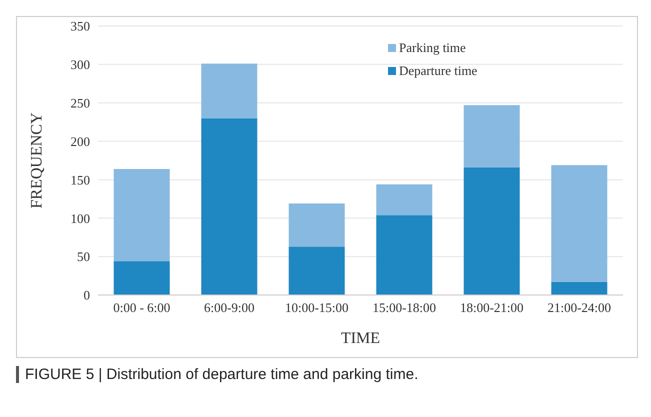 Image resolution: width=651 pixels, height=417 pixels. Describe the element at coordinates (330, 374) in the screenshot. I see `caption: FIGURE 5 | Distribution of departure time and parking time.` at that location.